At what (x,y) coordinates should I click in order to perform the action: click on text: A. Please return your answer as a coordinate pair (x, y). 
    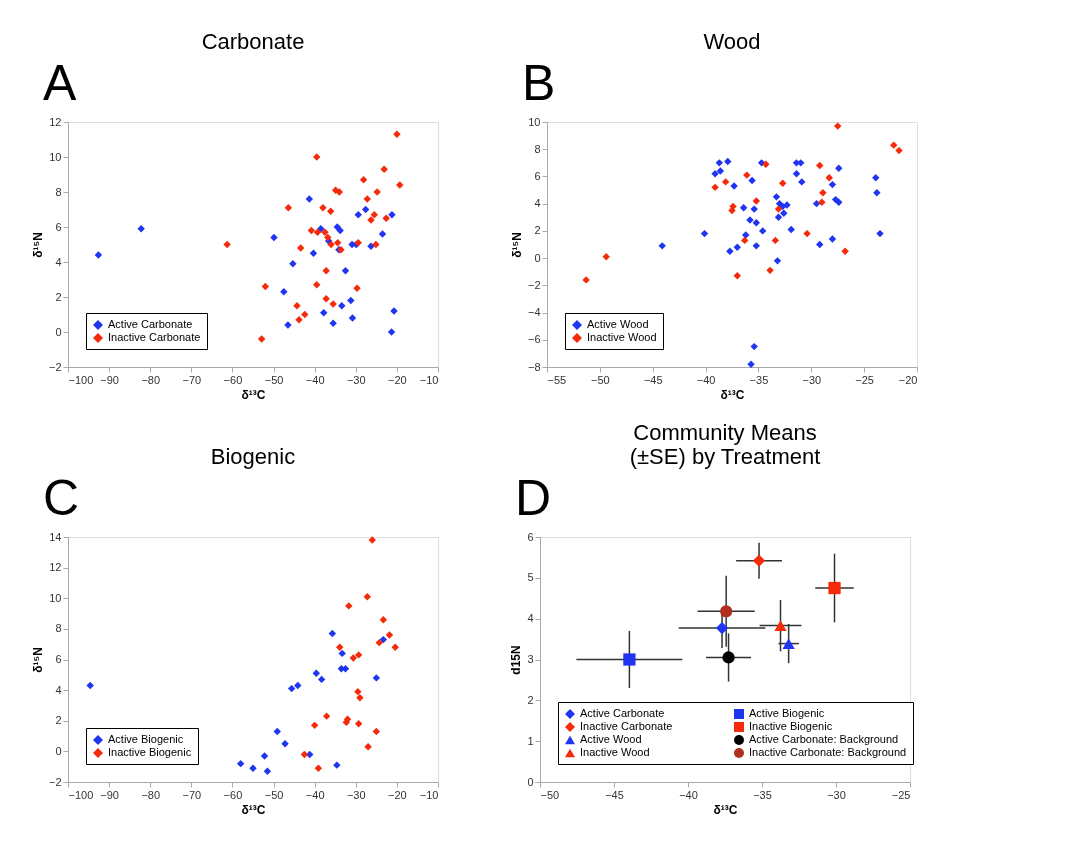
    Looking at the image, I should click on (60, 83).